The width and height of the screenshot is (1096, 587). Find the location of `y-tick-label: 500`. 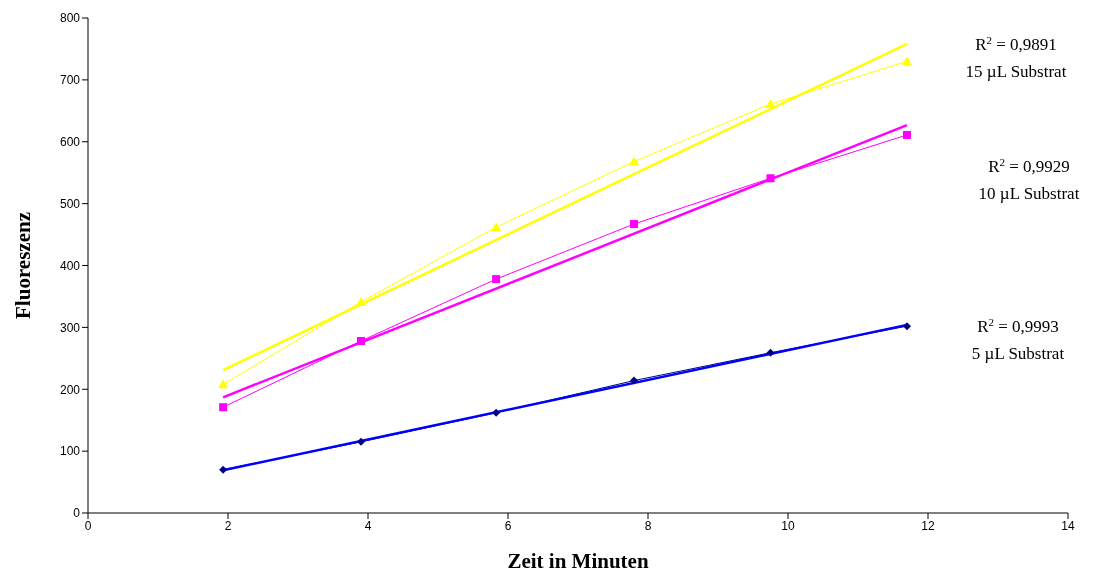

y-tick-label: 500 is located at coordinates (70, 203).